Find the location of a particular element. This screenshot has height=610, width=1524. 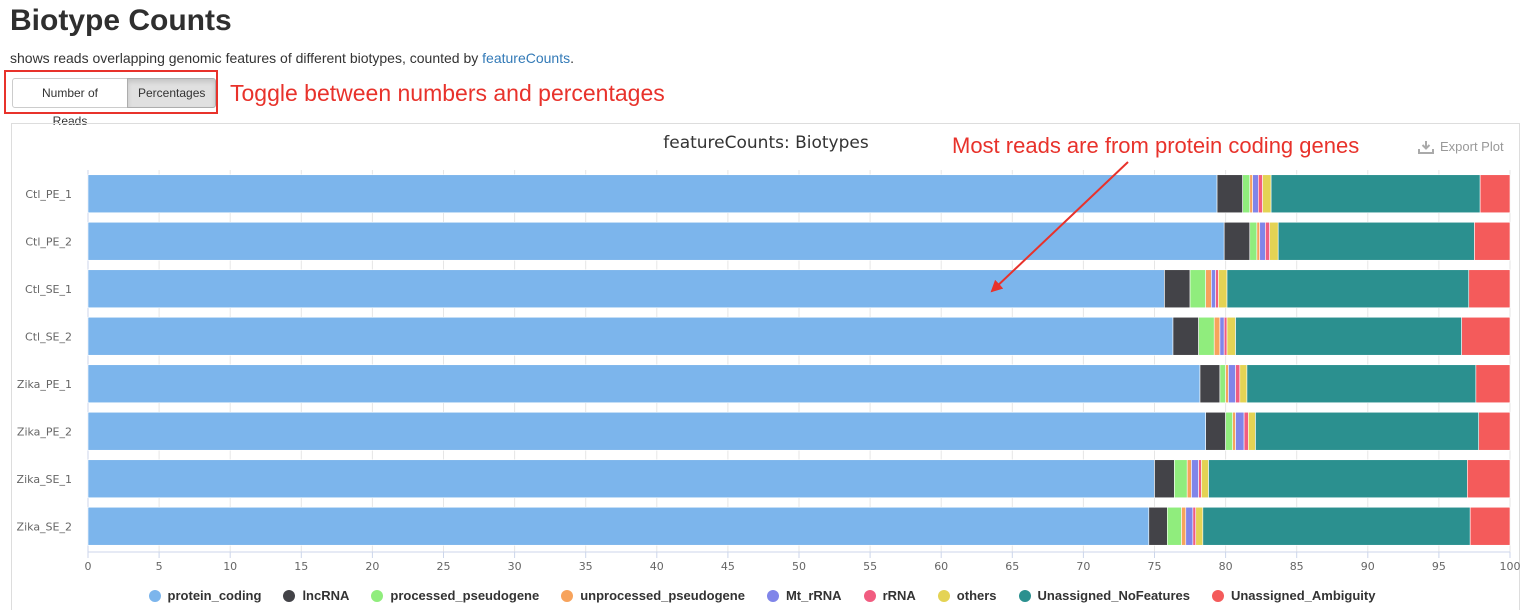

legend-label: processed_pseudogene is located at coordinates (465, 595).